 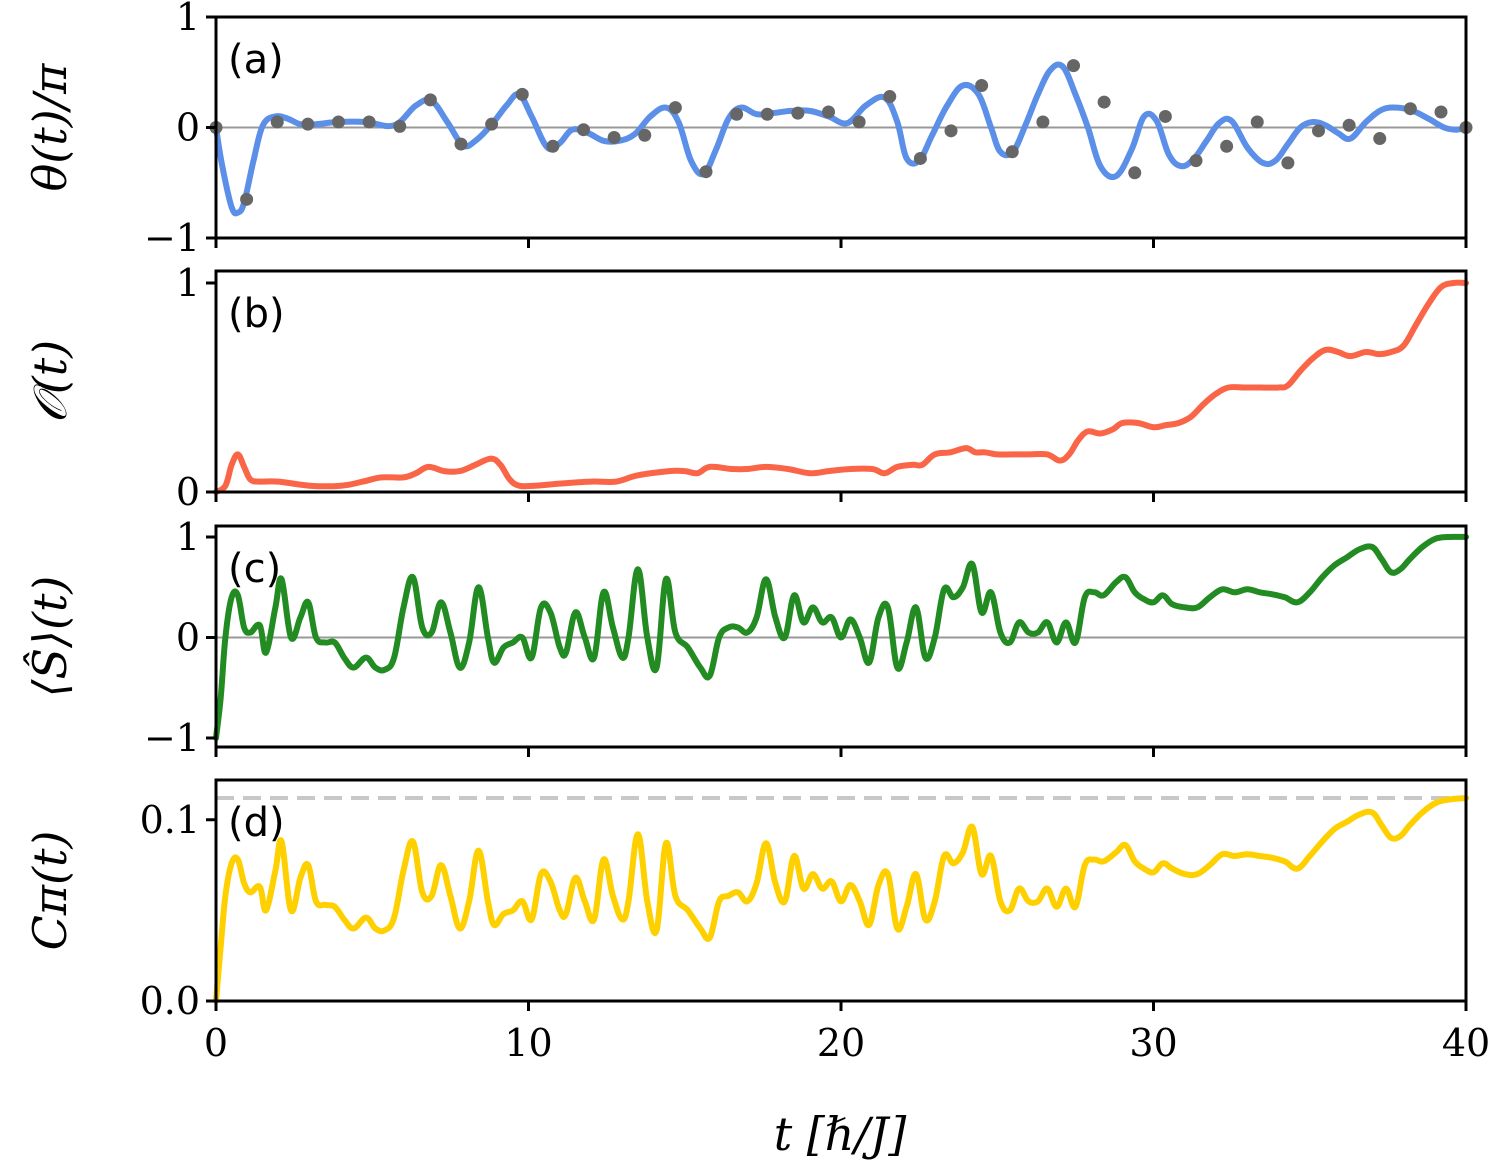 What do you see at coordinates (170, 1001) in the screenshot?
I see `y-tick-label: 0.0` at bounding box center [170, 1001].